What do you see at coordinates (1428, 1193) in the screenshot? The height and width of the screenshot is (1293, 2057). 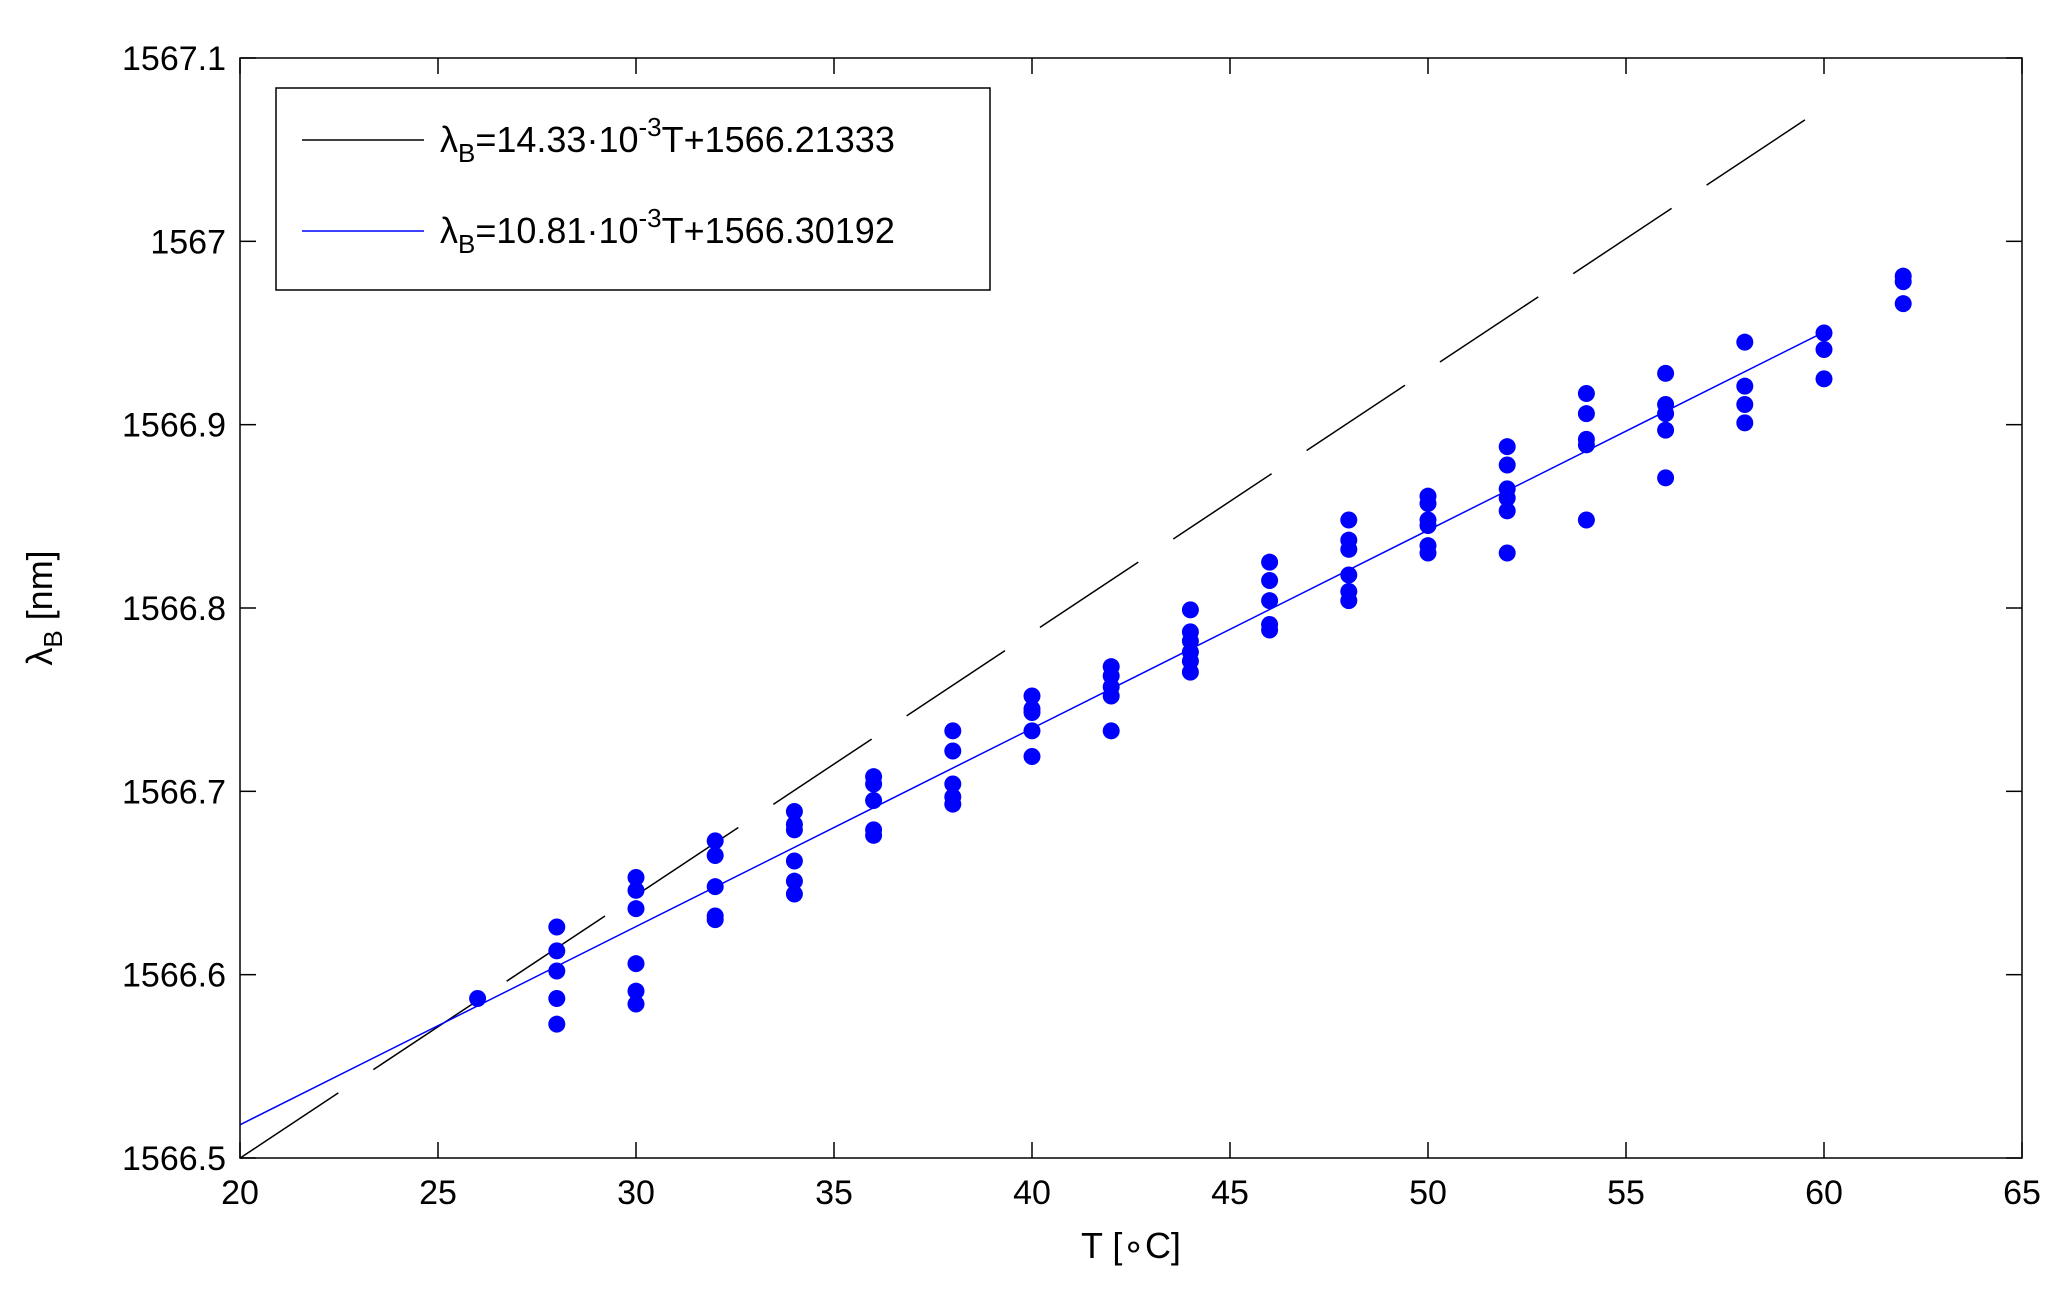 I see `x-tick-label: 50` at bounding box center [1428, 1193].